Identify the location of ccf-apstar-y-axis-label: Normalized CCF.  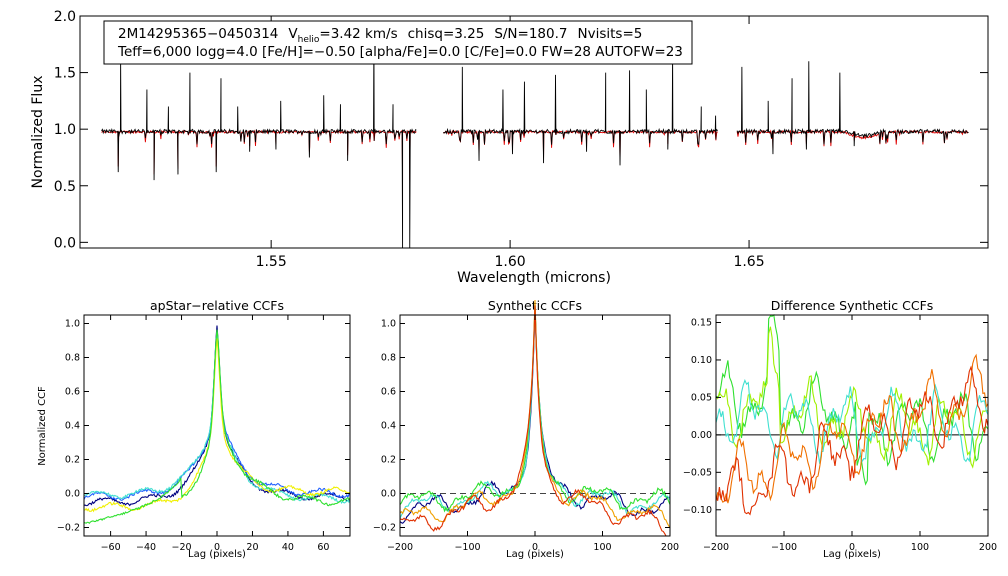
(42, 426).